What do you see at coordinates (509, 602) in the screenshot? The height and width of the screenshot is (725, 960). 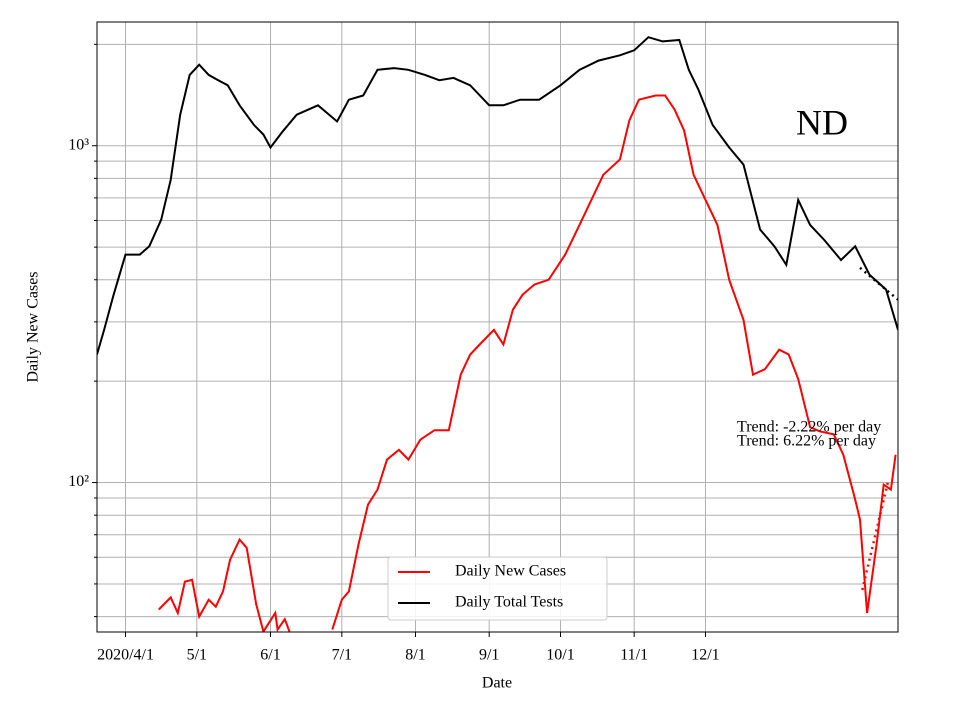 I see `legend-label: Daily Total Tests` at bounding box center [509, 602].